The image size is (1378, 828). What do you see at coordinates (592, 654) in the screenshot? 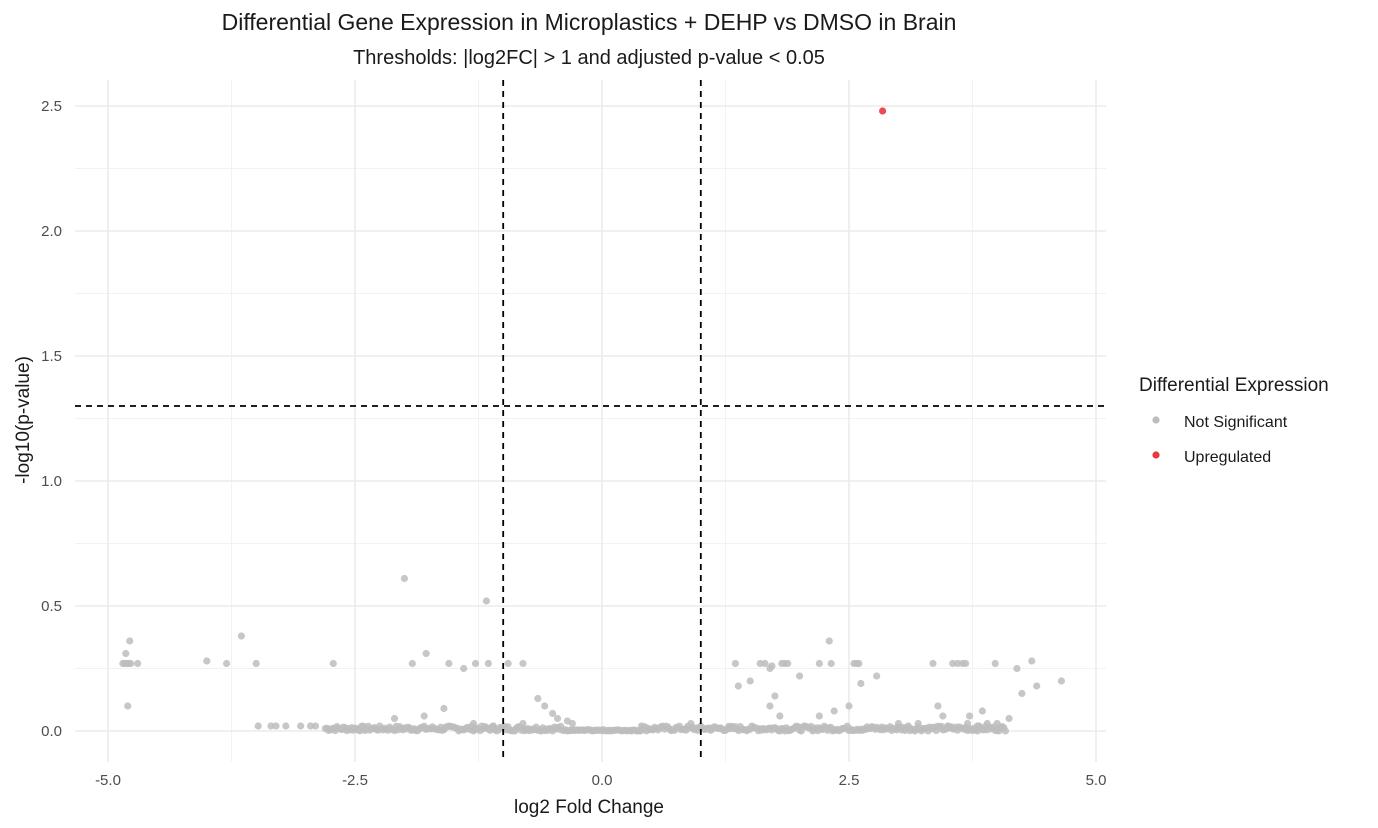
I see `not-significant-points` at bounding box center [592, 654].